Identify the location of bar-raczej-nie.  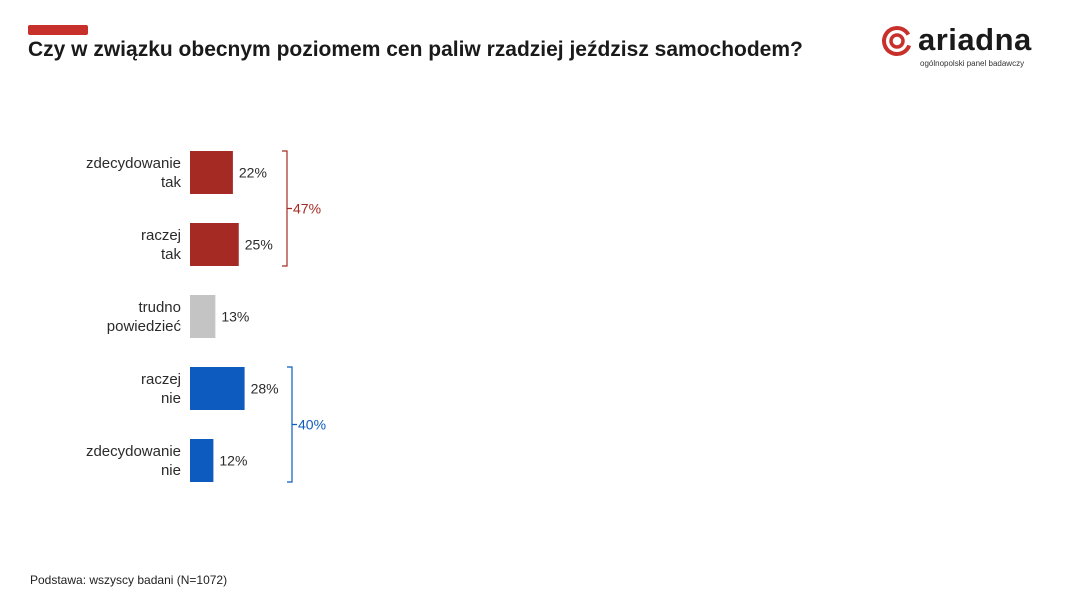
(217, 388).